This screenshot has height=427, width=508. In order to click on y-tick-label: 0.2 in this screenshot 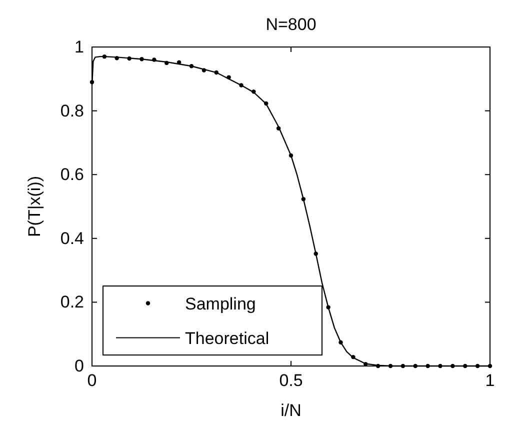, I will do `click(72, 302)`.